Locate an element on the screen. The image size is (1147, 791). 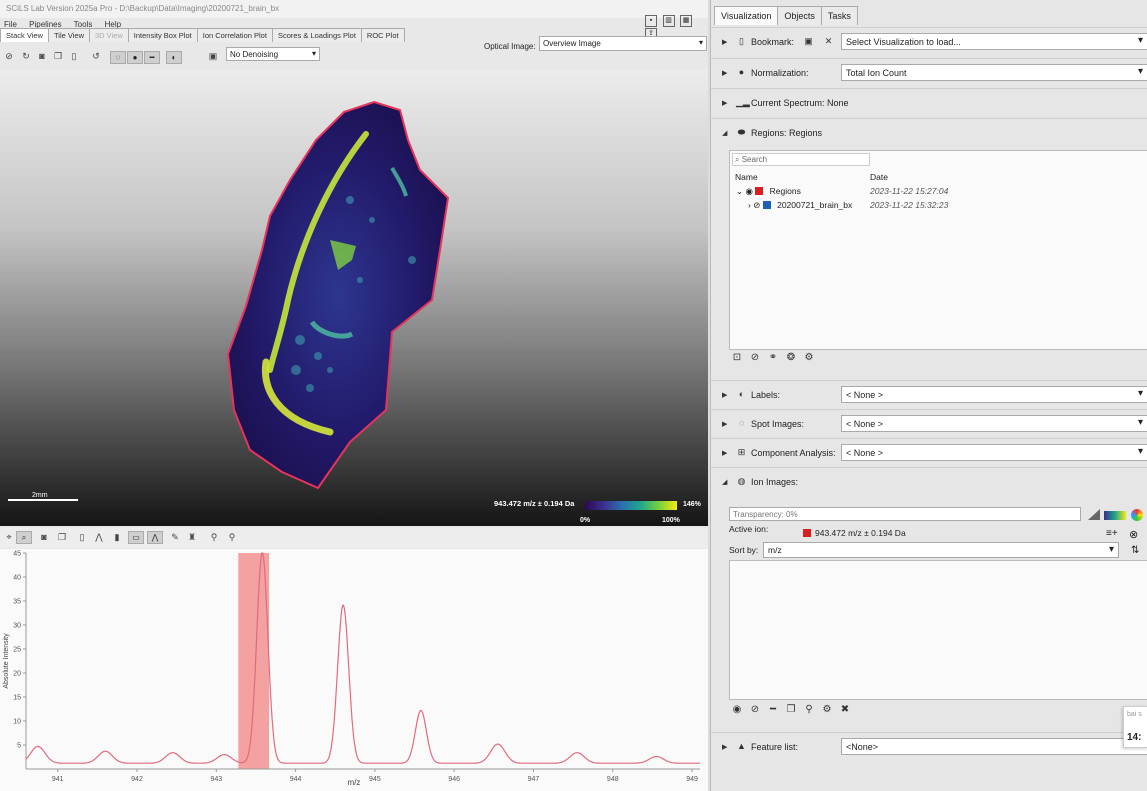
clear-icon: ✖ is located at coordinates (845, 709).